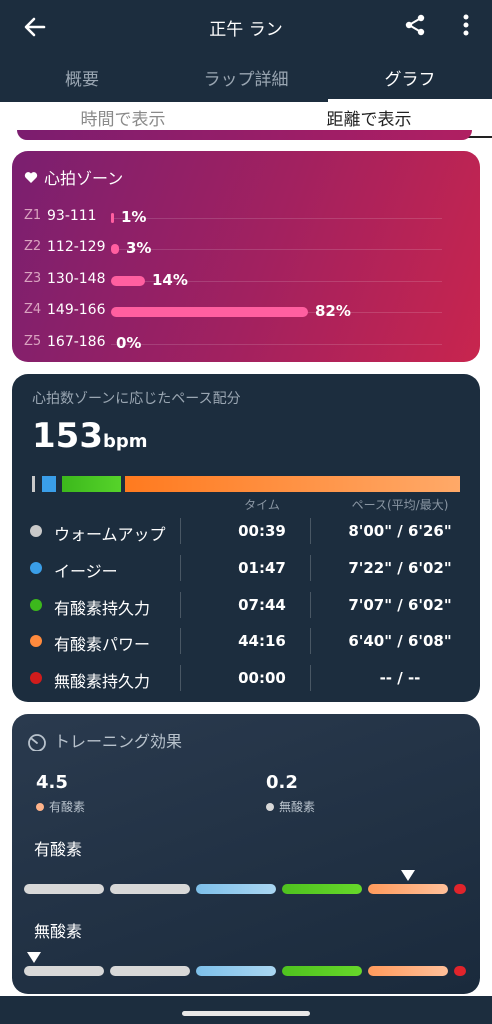  I want to click on pace-row: 有酸素持久力 07:44 7'07" / 6'02", so click(246, 606).